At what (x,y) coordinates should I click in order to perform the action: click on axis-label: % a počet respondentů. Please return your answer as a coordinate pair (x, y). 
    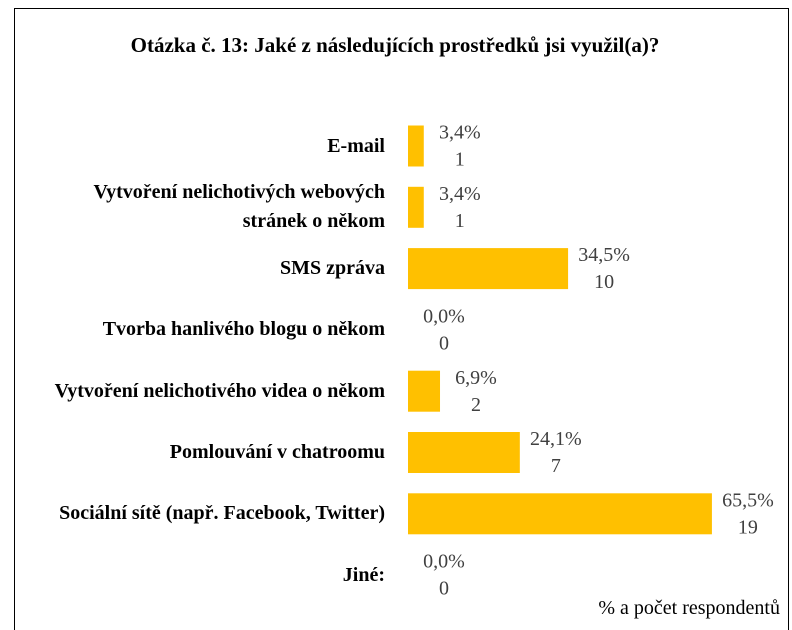
    Looking at the image, I should click on (689, 608).